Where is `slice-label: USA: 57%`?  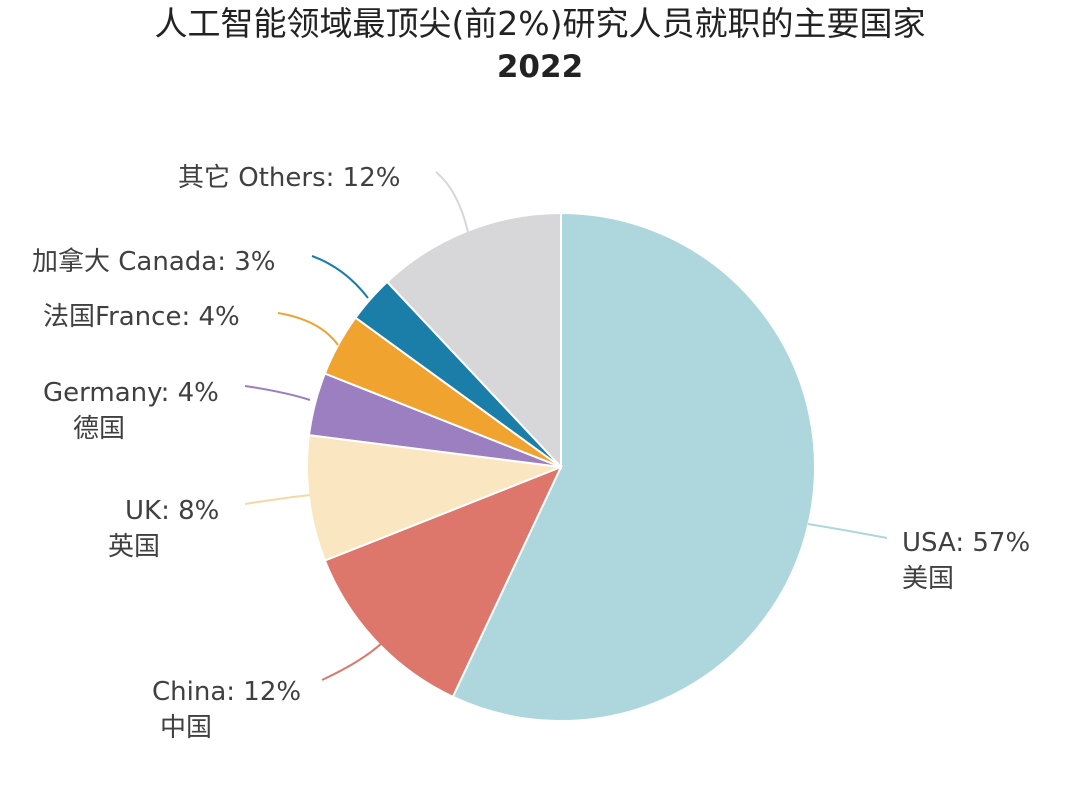 slice-label: USA: 57% is located at coordinates (966, 543).